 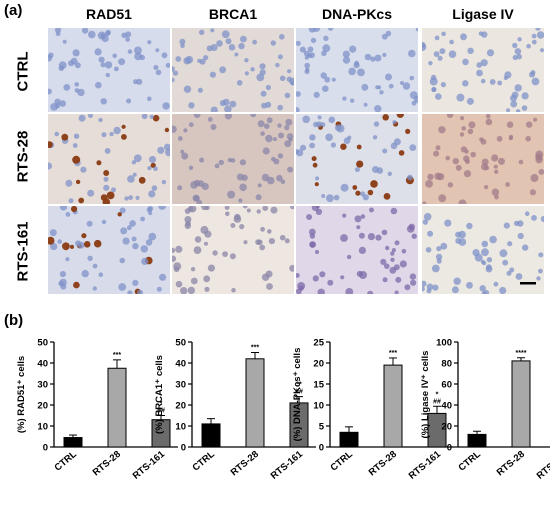 I want to click on y-tick-label: 5, so click(x=322, y=427).